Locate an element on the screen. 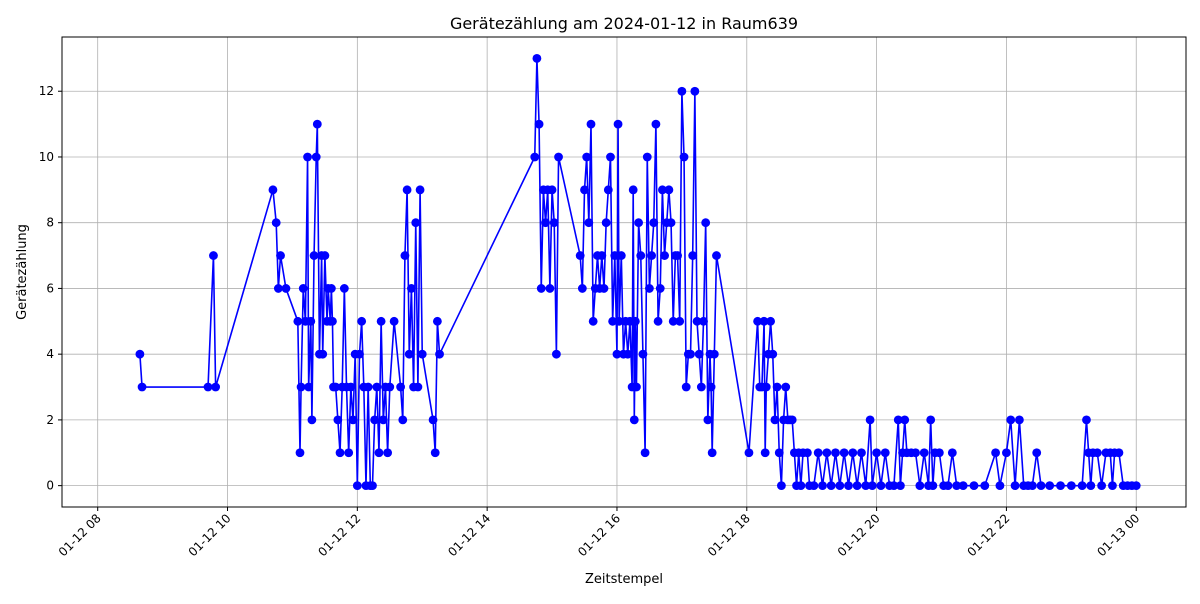  y-tick-label: 12 is located at coordinates (46, 91).